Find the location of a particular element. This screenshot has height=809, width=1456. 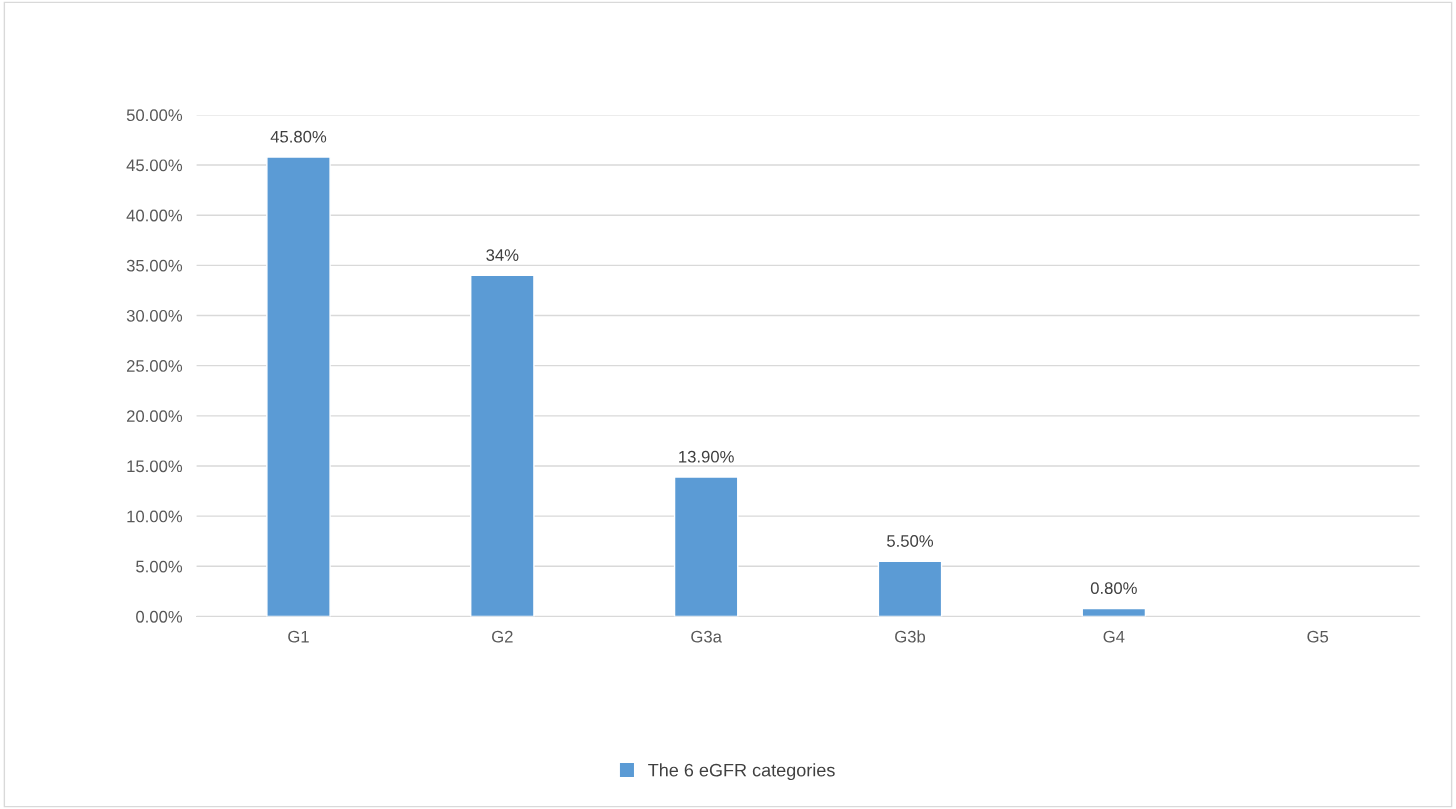

data-label: 13.90% is located at coordinates (706, 456).